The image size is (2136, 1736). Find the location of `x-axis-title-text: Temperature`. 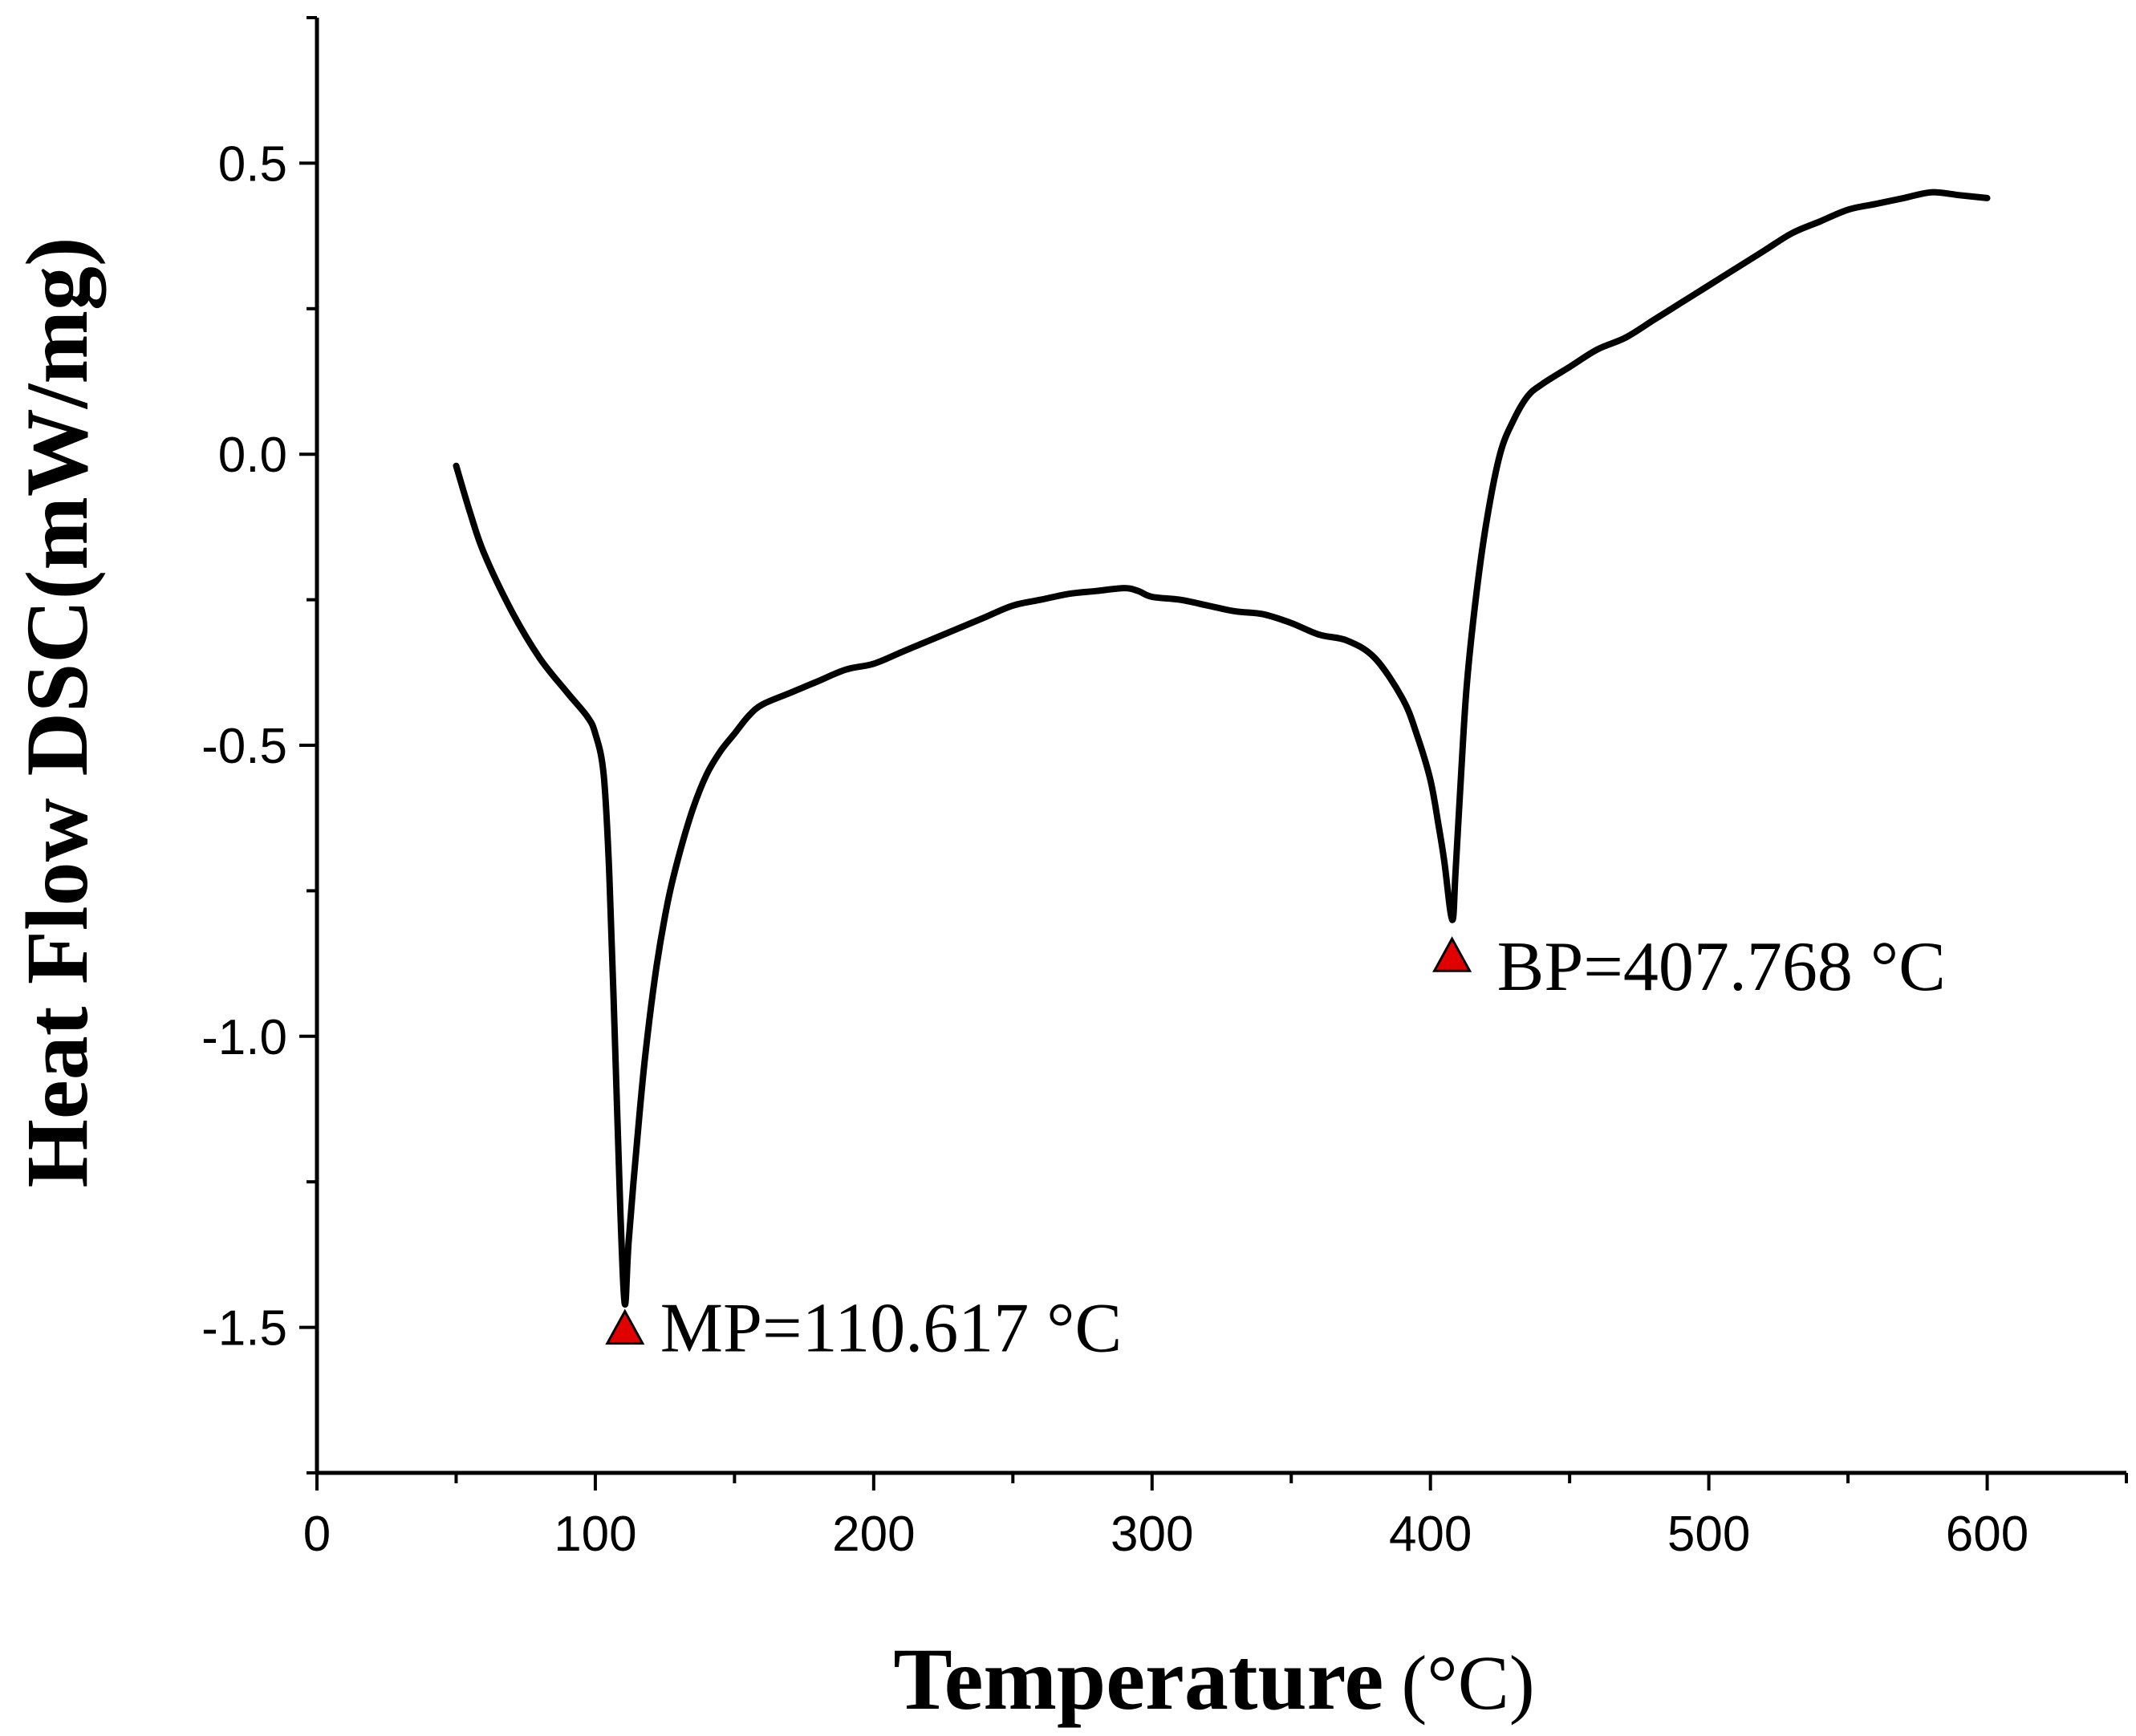

x-axis-title-text: Temperature is located at coordinates (1138, 1679).